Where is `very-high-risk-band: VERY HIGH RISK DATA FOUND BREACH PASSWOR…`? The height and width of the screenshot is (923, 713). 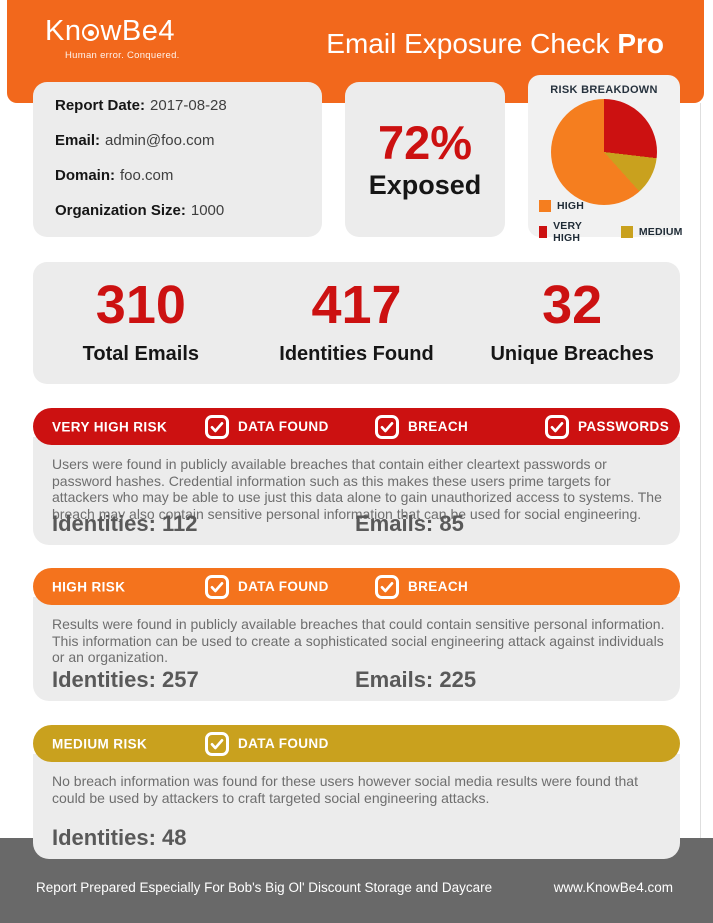
very-high-risk-band: VERY HIGH RISK DATA FOUND BREACH PASSWOR… is located at coordinates (356, 426).